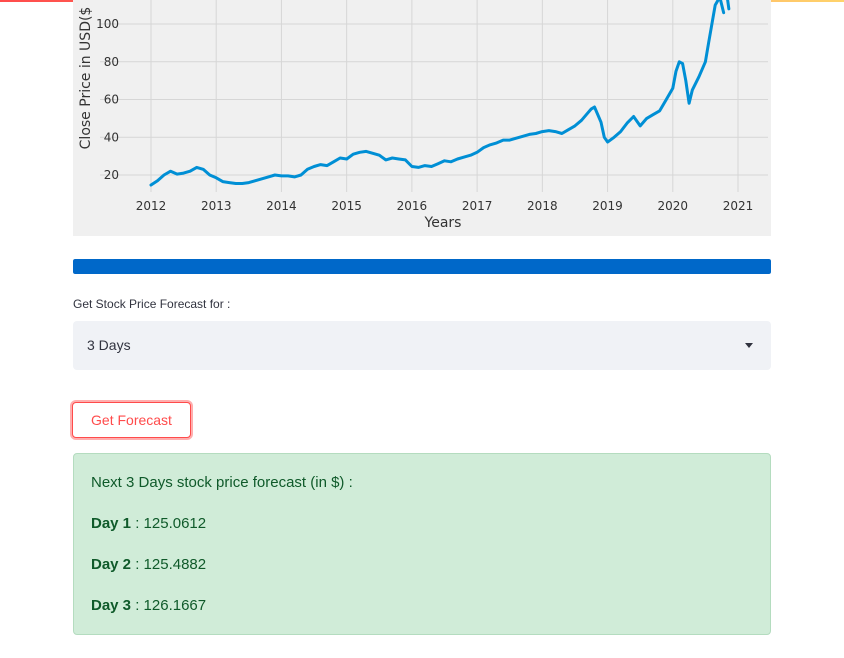 The height and width of the screenshot is (658, 844). I want to click on chart-y-tick-label: 40, so click(111, 137).